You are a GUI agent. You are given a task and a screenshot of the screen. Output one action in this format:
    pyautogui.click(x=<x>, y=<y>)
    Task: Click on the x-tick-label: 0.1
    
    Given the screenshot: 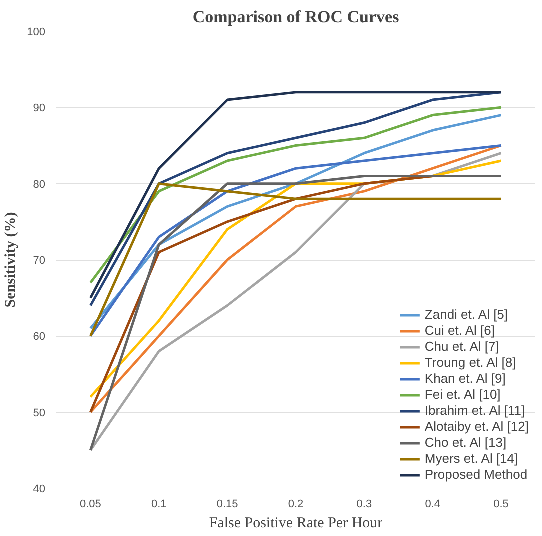 What is the action you would take?
    pyautogui.click(x=159, y=504)
    